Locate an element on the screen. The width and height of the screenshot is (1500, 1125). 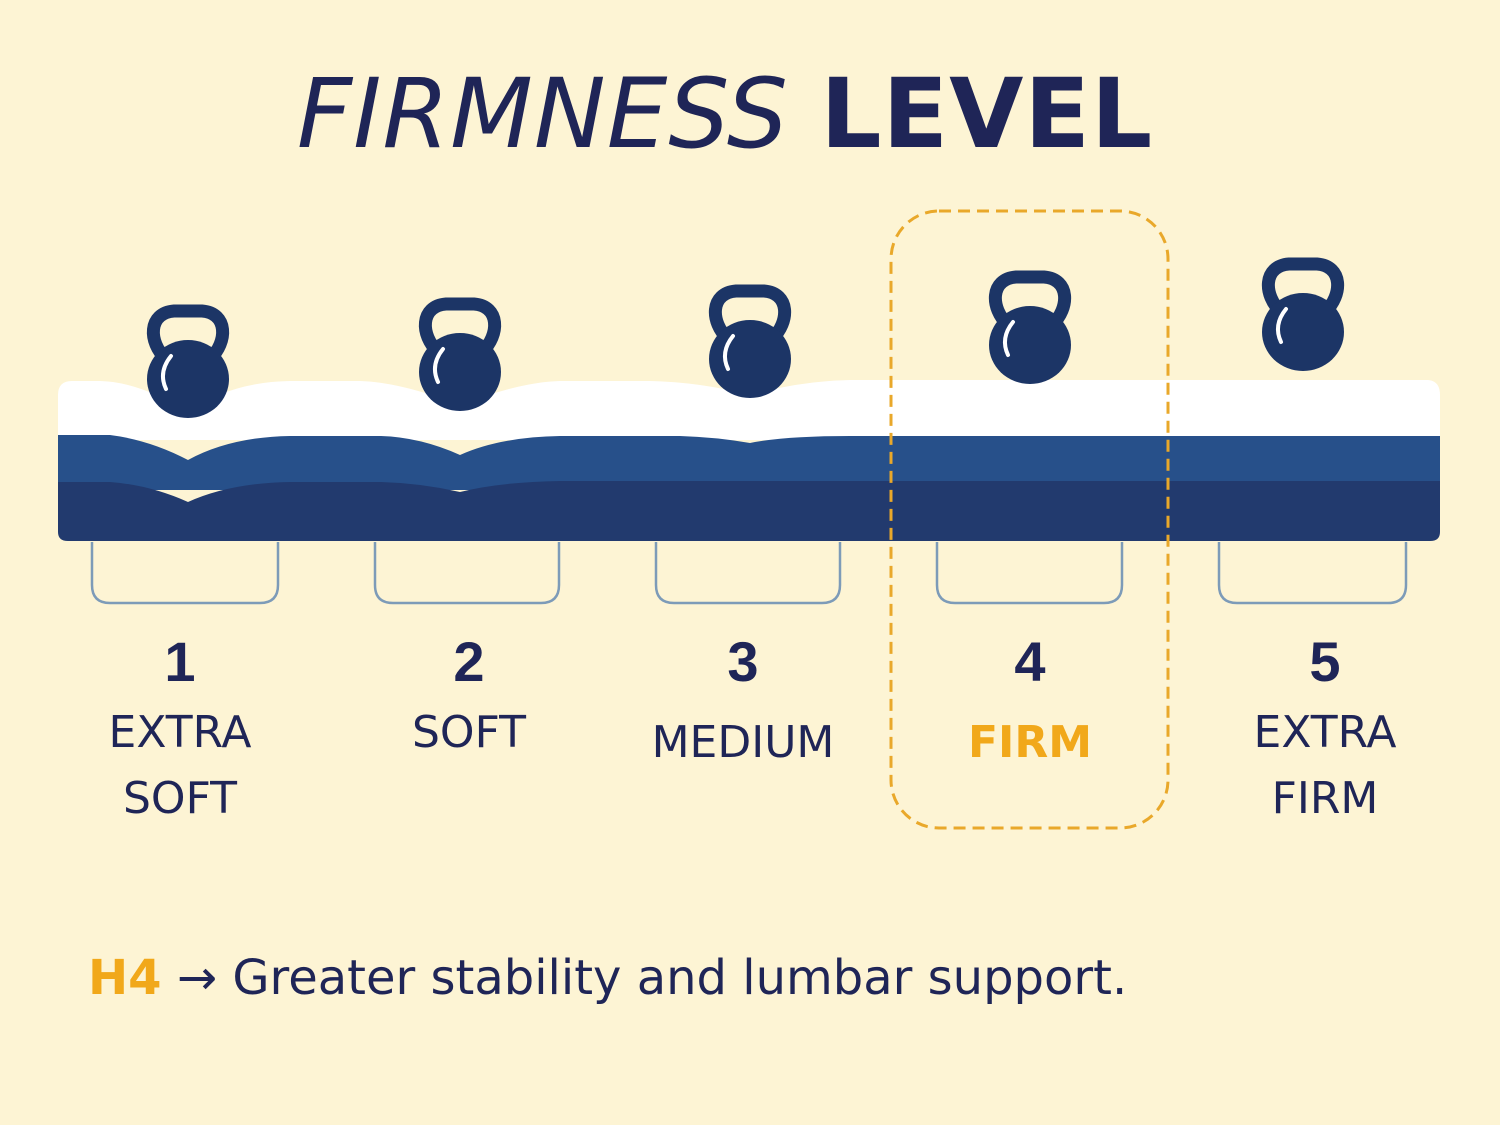
level-code: H4 is located at coordinates (125, 978).